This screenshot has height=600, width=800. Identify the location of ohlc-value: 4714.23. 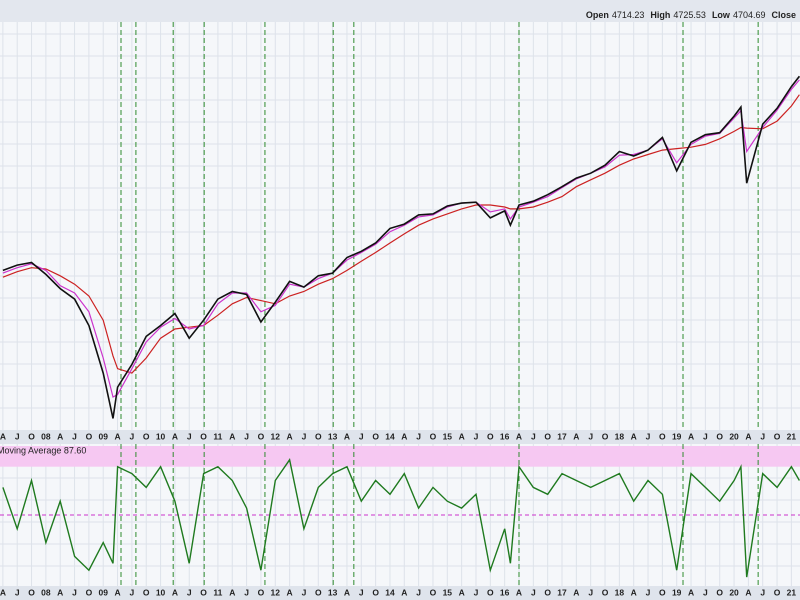
(628, 15).